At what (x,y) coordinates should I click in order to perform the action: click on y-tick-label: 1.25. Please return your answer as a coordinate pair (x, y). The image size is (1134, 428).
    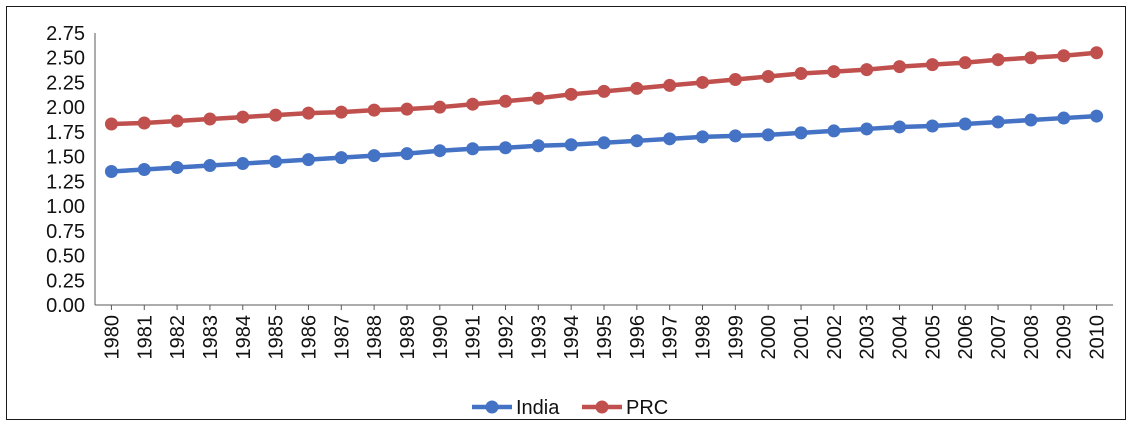
    Looking at the image, I should click on (65, 182).